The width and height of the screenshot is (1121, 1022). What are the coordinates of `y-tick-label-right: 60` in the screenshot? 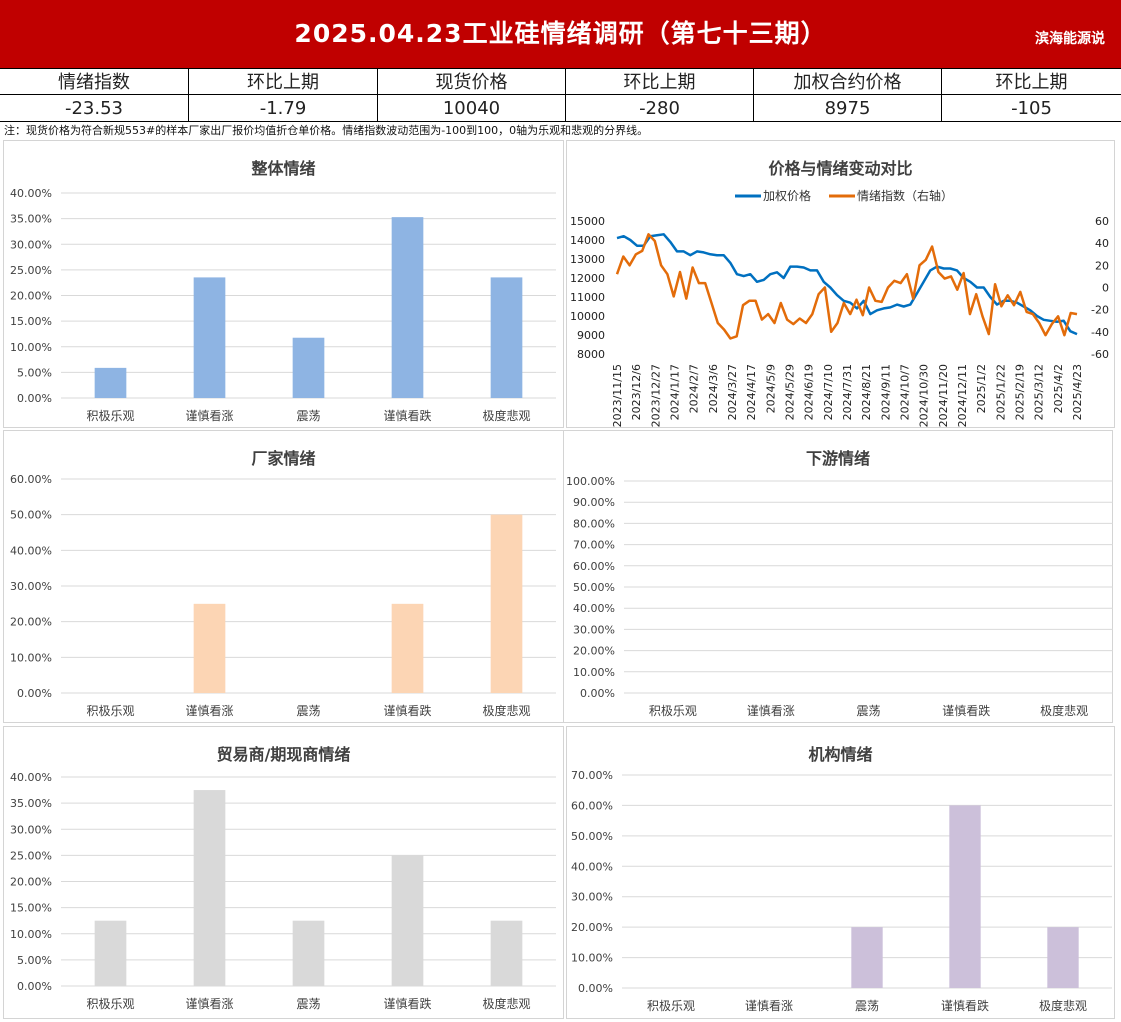 It's located at (1102, 221).